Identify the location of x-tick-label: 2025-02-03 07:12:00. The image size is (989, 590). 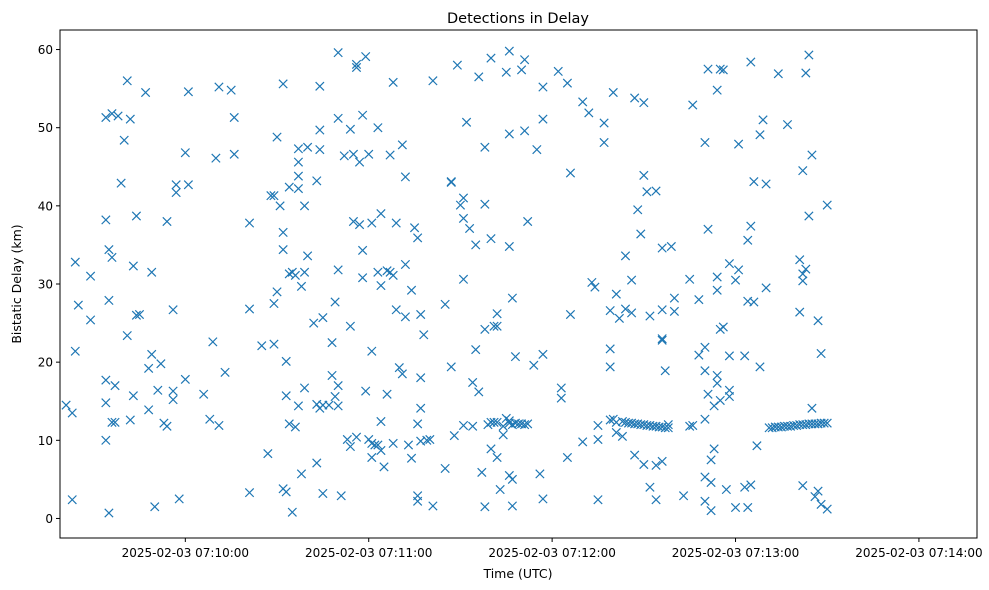
(551, 553).